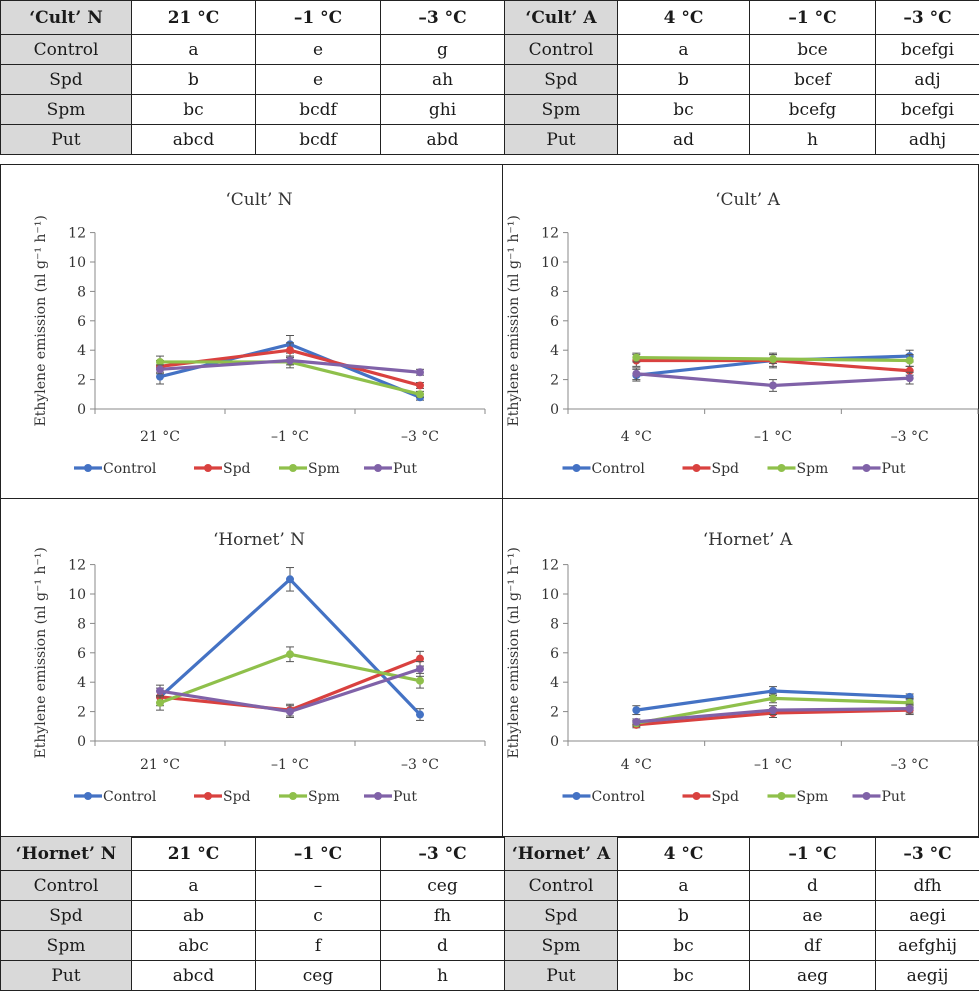 Image resolution: width=979 pixels, height=991 pixels. Describe the element at coordinates (318, 946) in the screenshot. I see `letter-cell: f` at that location.